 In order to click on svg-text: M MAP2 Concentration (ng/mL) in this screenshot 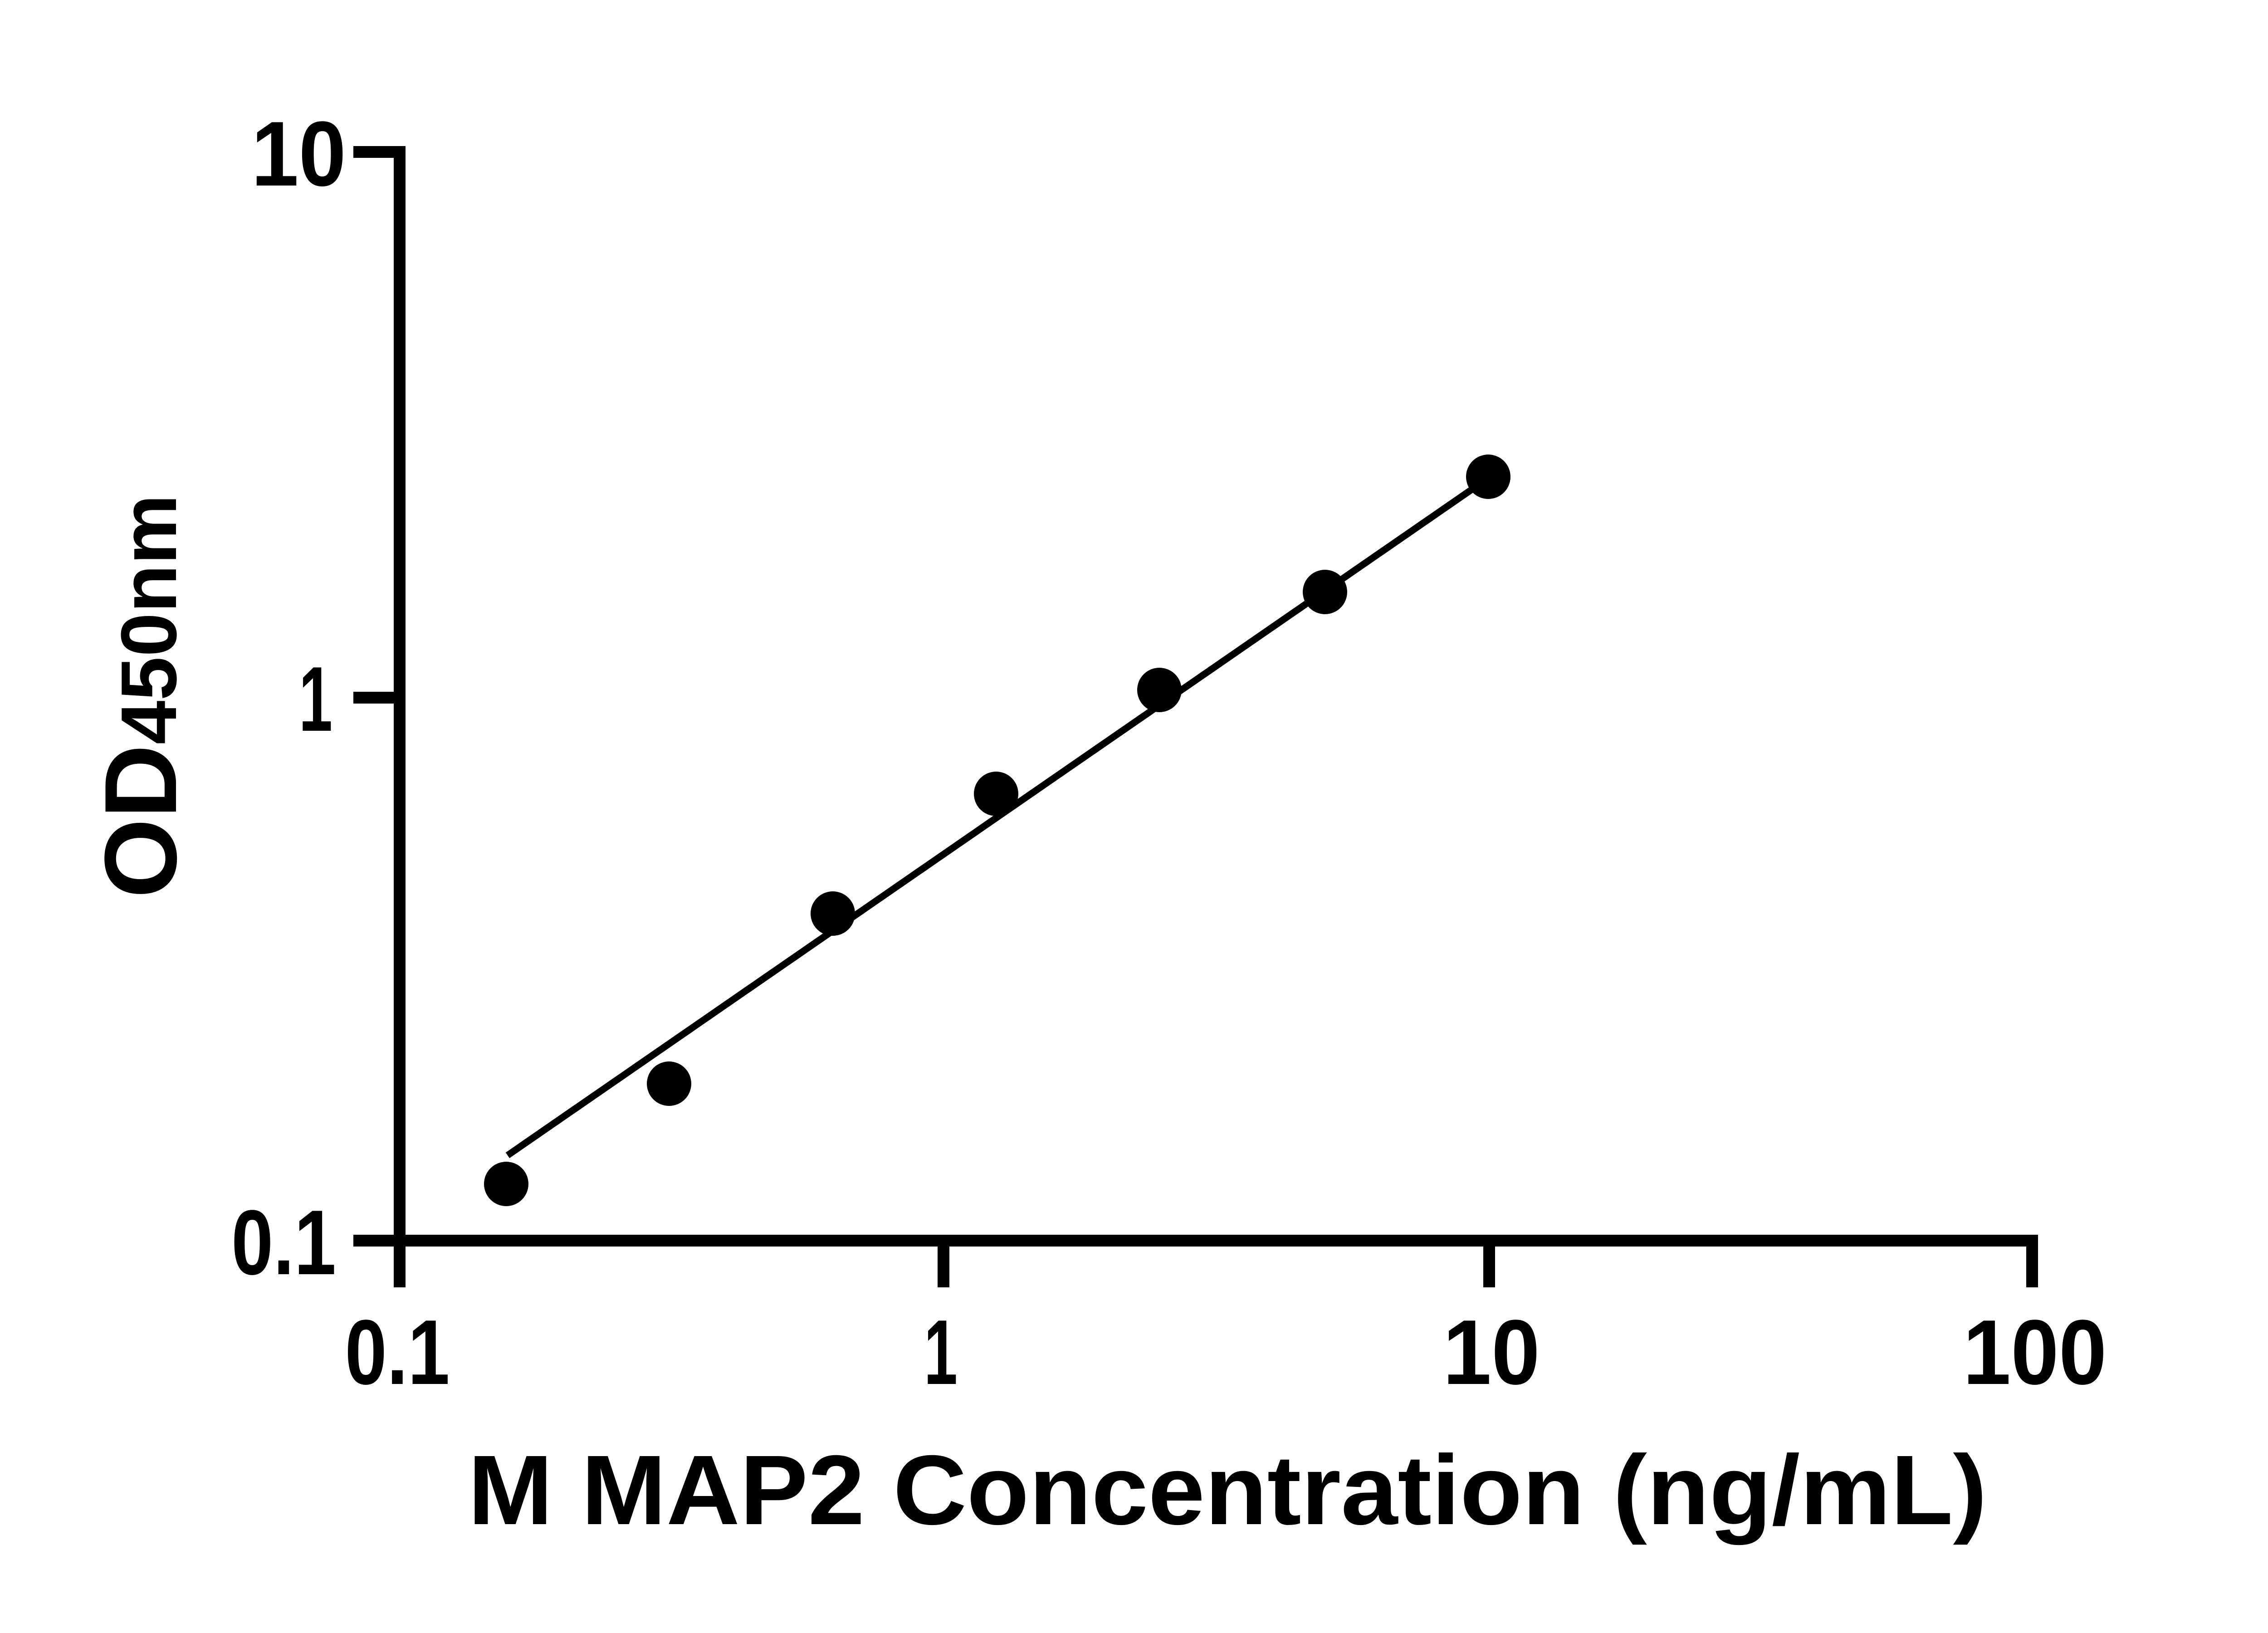, I will do `click(1228, 1490)`.